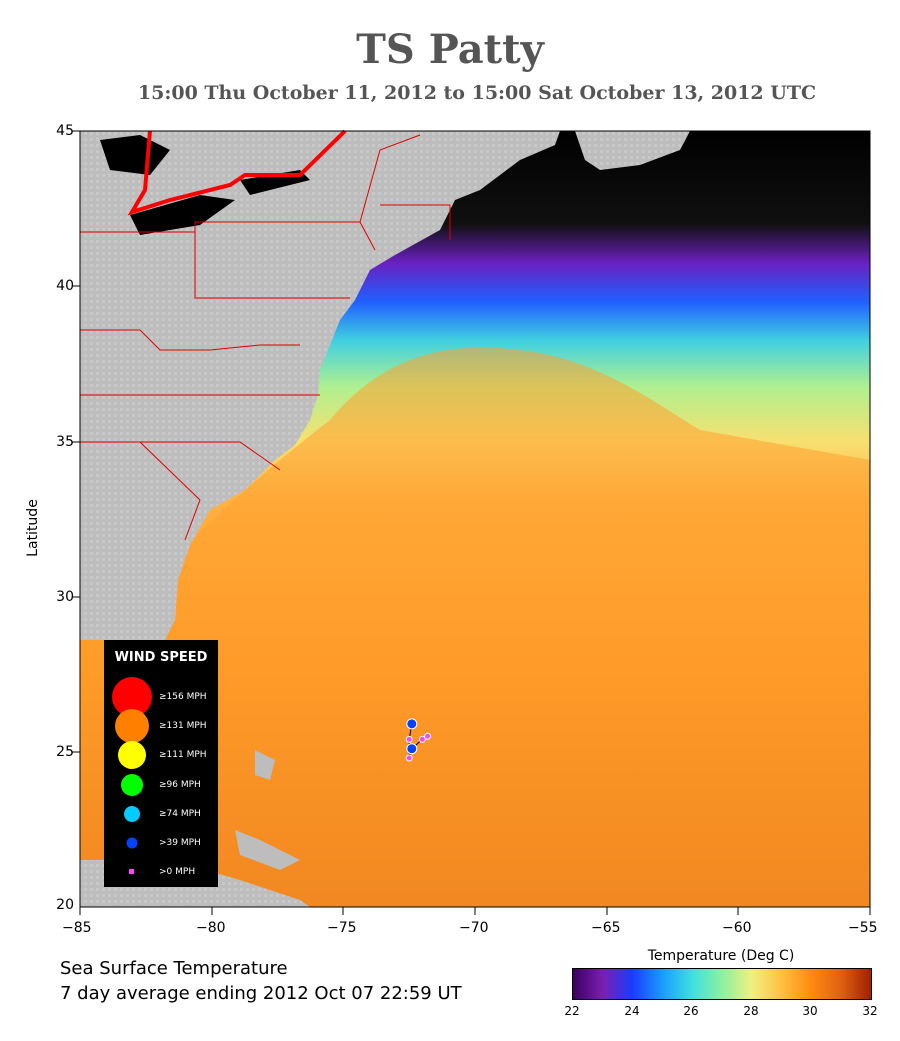  Describe the element at coordinates (65, 597) in the screenshot. I see `lat-tick: 30` at that location.